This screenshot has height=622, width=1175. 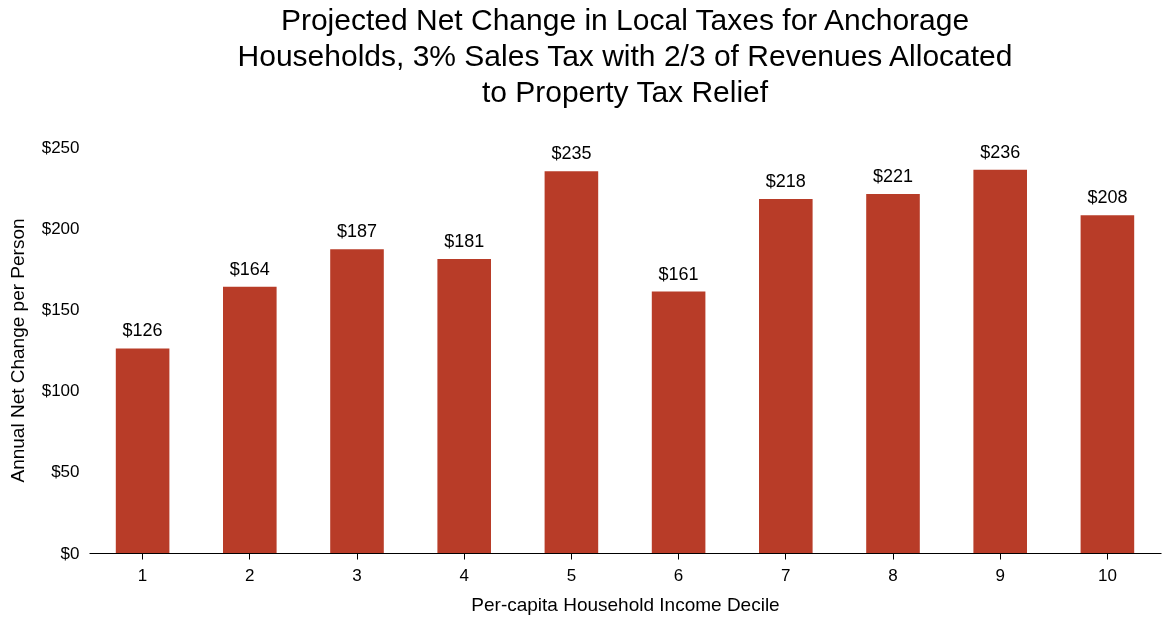 I want to click on x-tick-label: 7, so click(x=786, y=575).